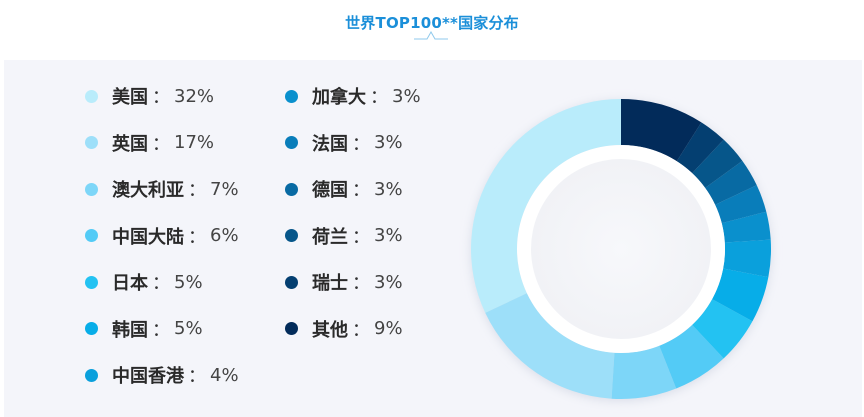  Describe the element at coordinates (148, 190) in the screenshot. I see `legend-label: 澳大利亚` at that location.